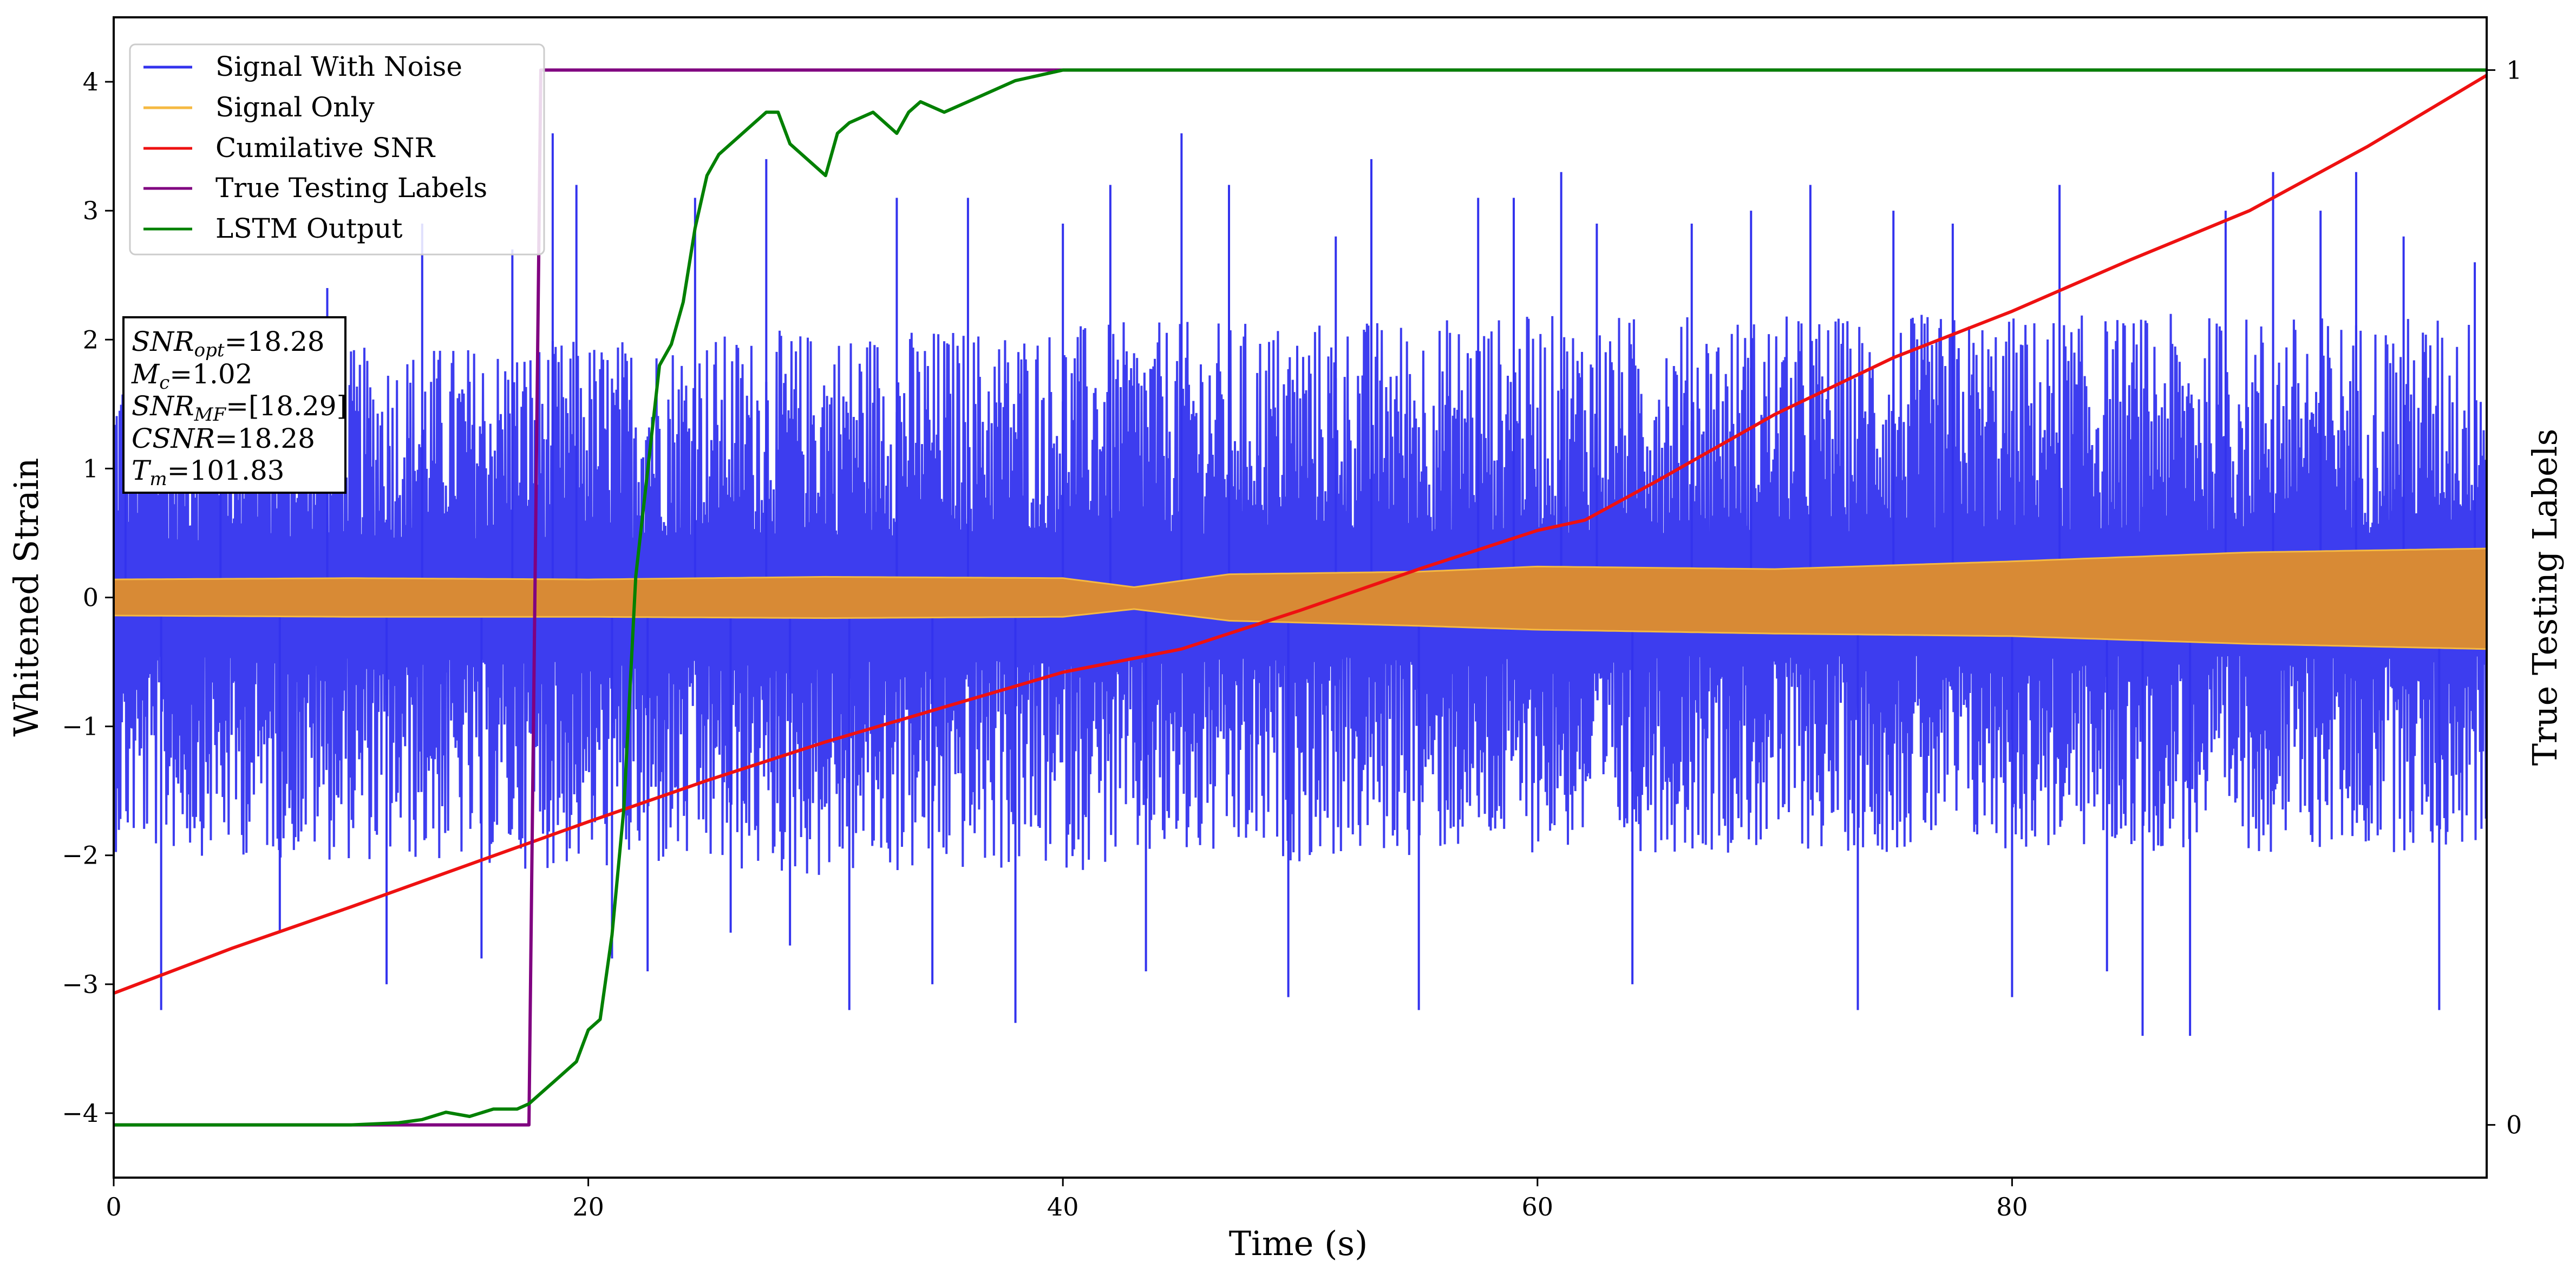  Describe the element at coordinates (276, 438) in the screenshot. I see `info-csnr-value: 18.28` at that location.